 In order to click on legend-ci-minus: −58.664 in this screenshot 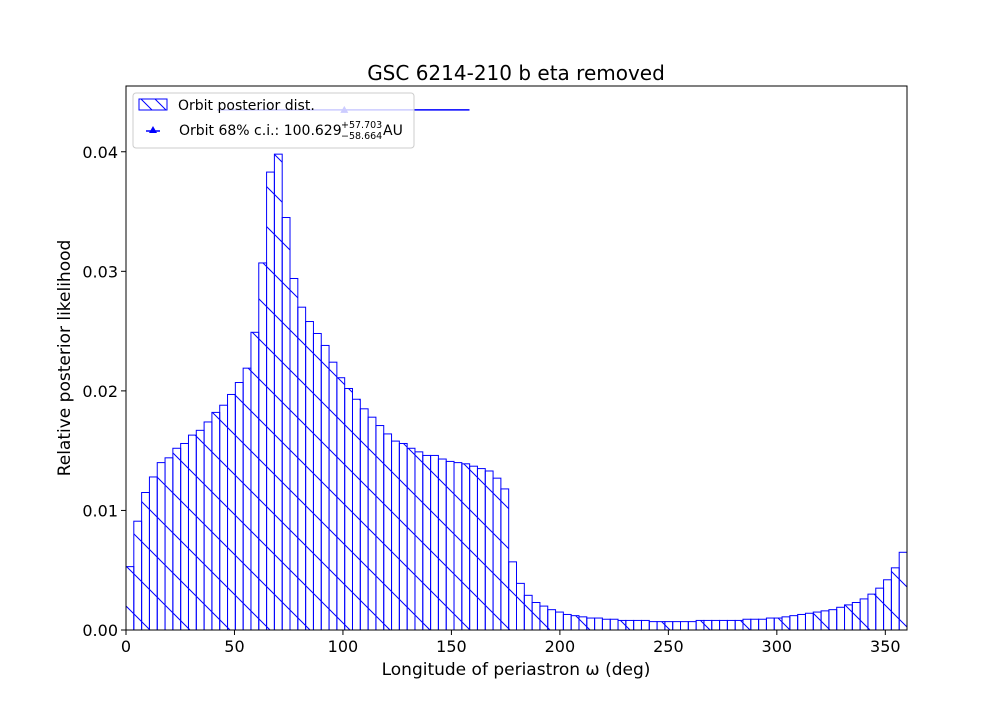, I will do `click(361, 136)`.